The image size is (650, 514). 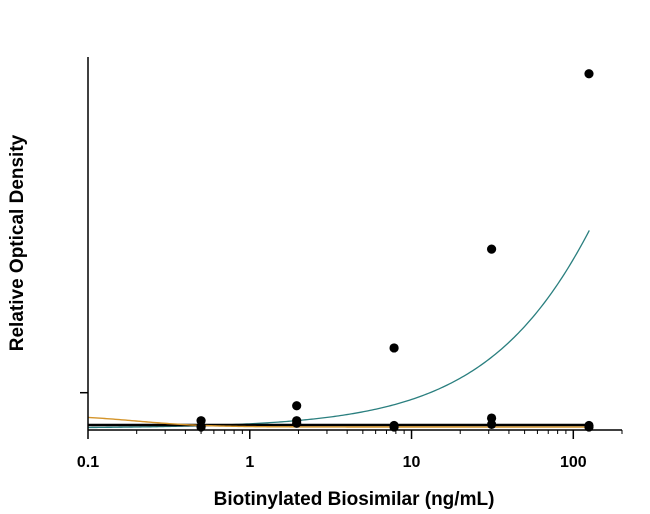 I want to click on x-axis-ticks, so click(x=355, y=434).